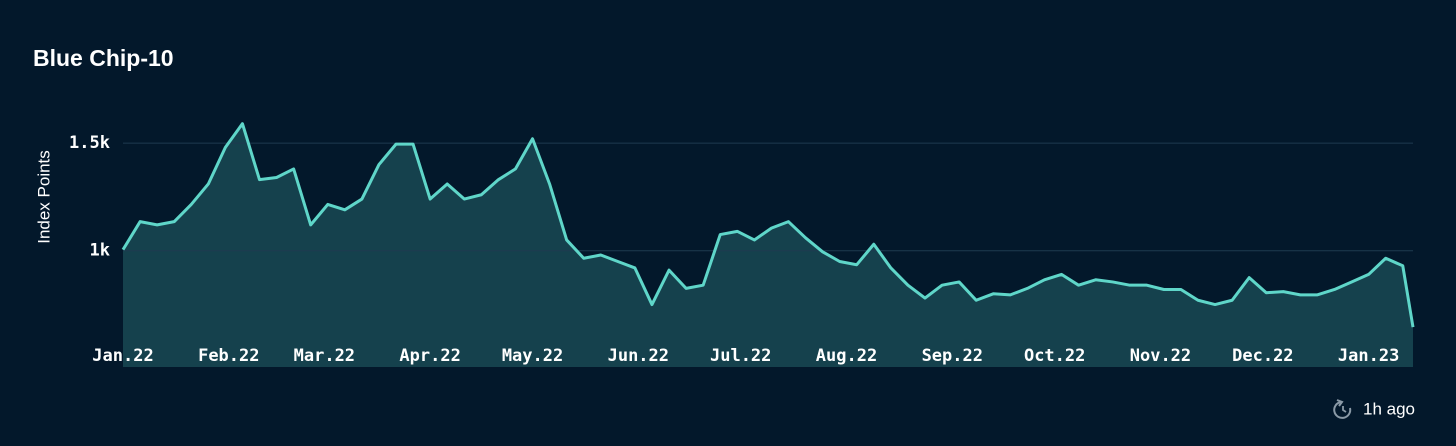 The width and height of the screenshot is (1456, 446). I want to click on x-tick-label: Sep.22, so click(952, 356).